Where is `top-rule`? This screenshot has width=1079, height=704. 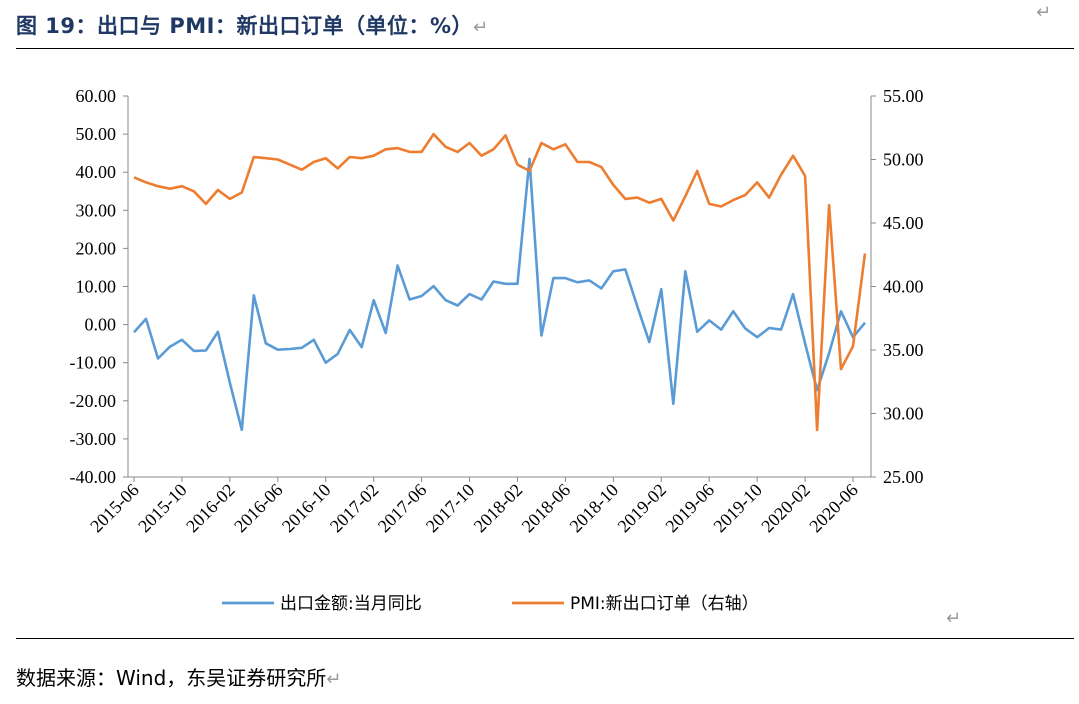
top-rule is located at coordinates (545, 48).